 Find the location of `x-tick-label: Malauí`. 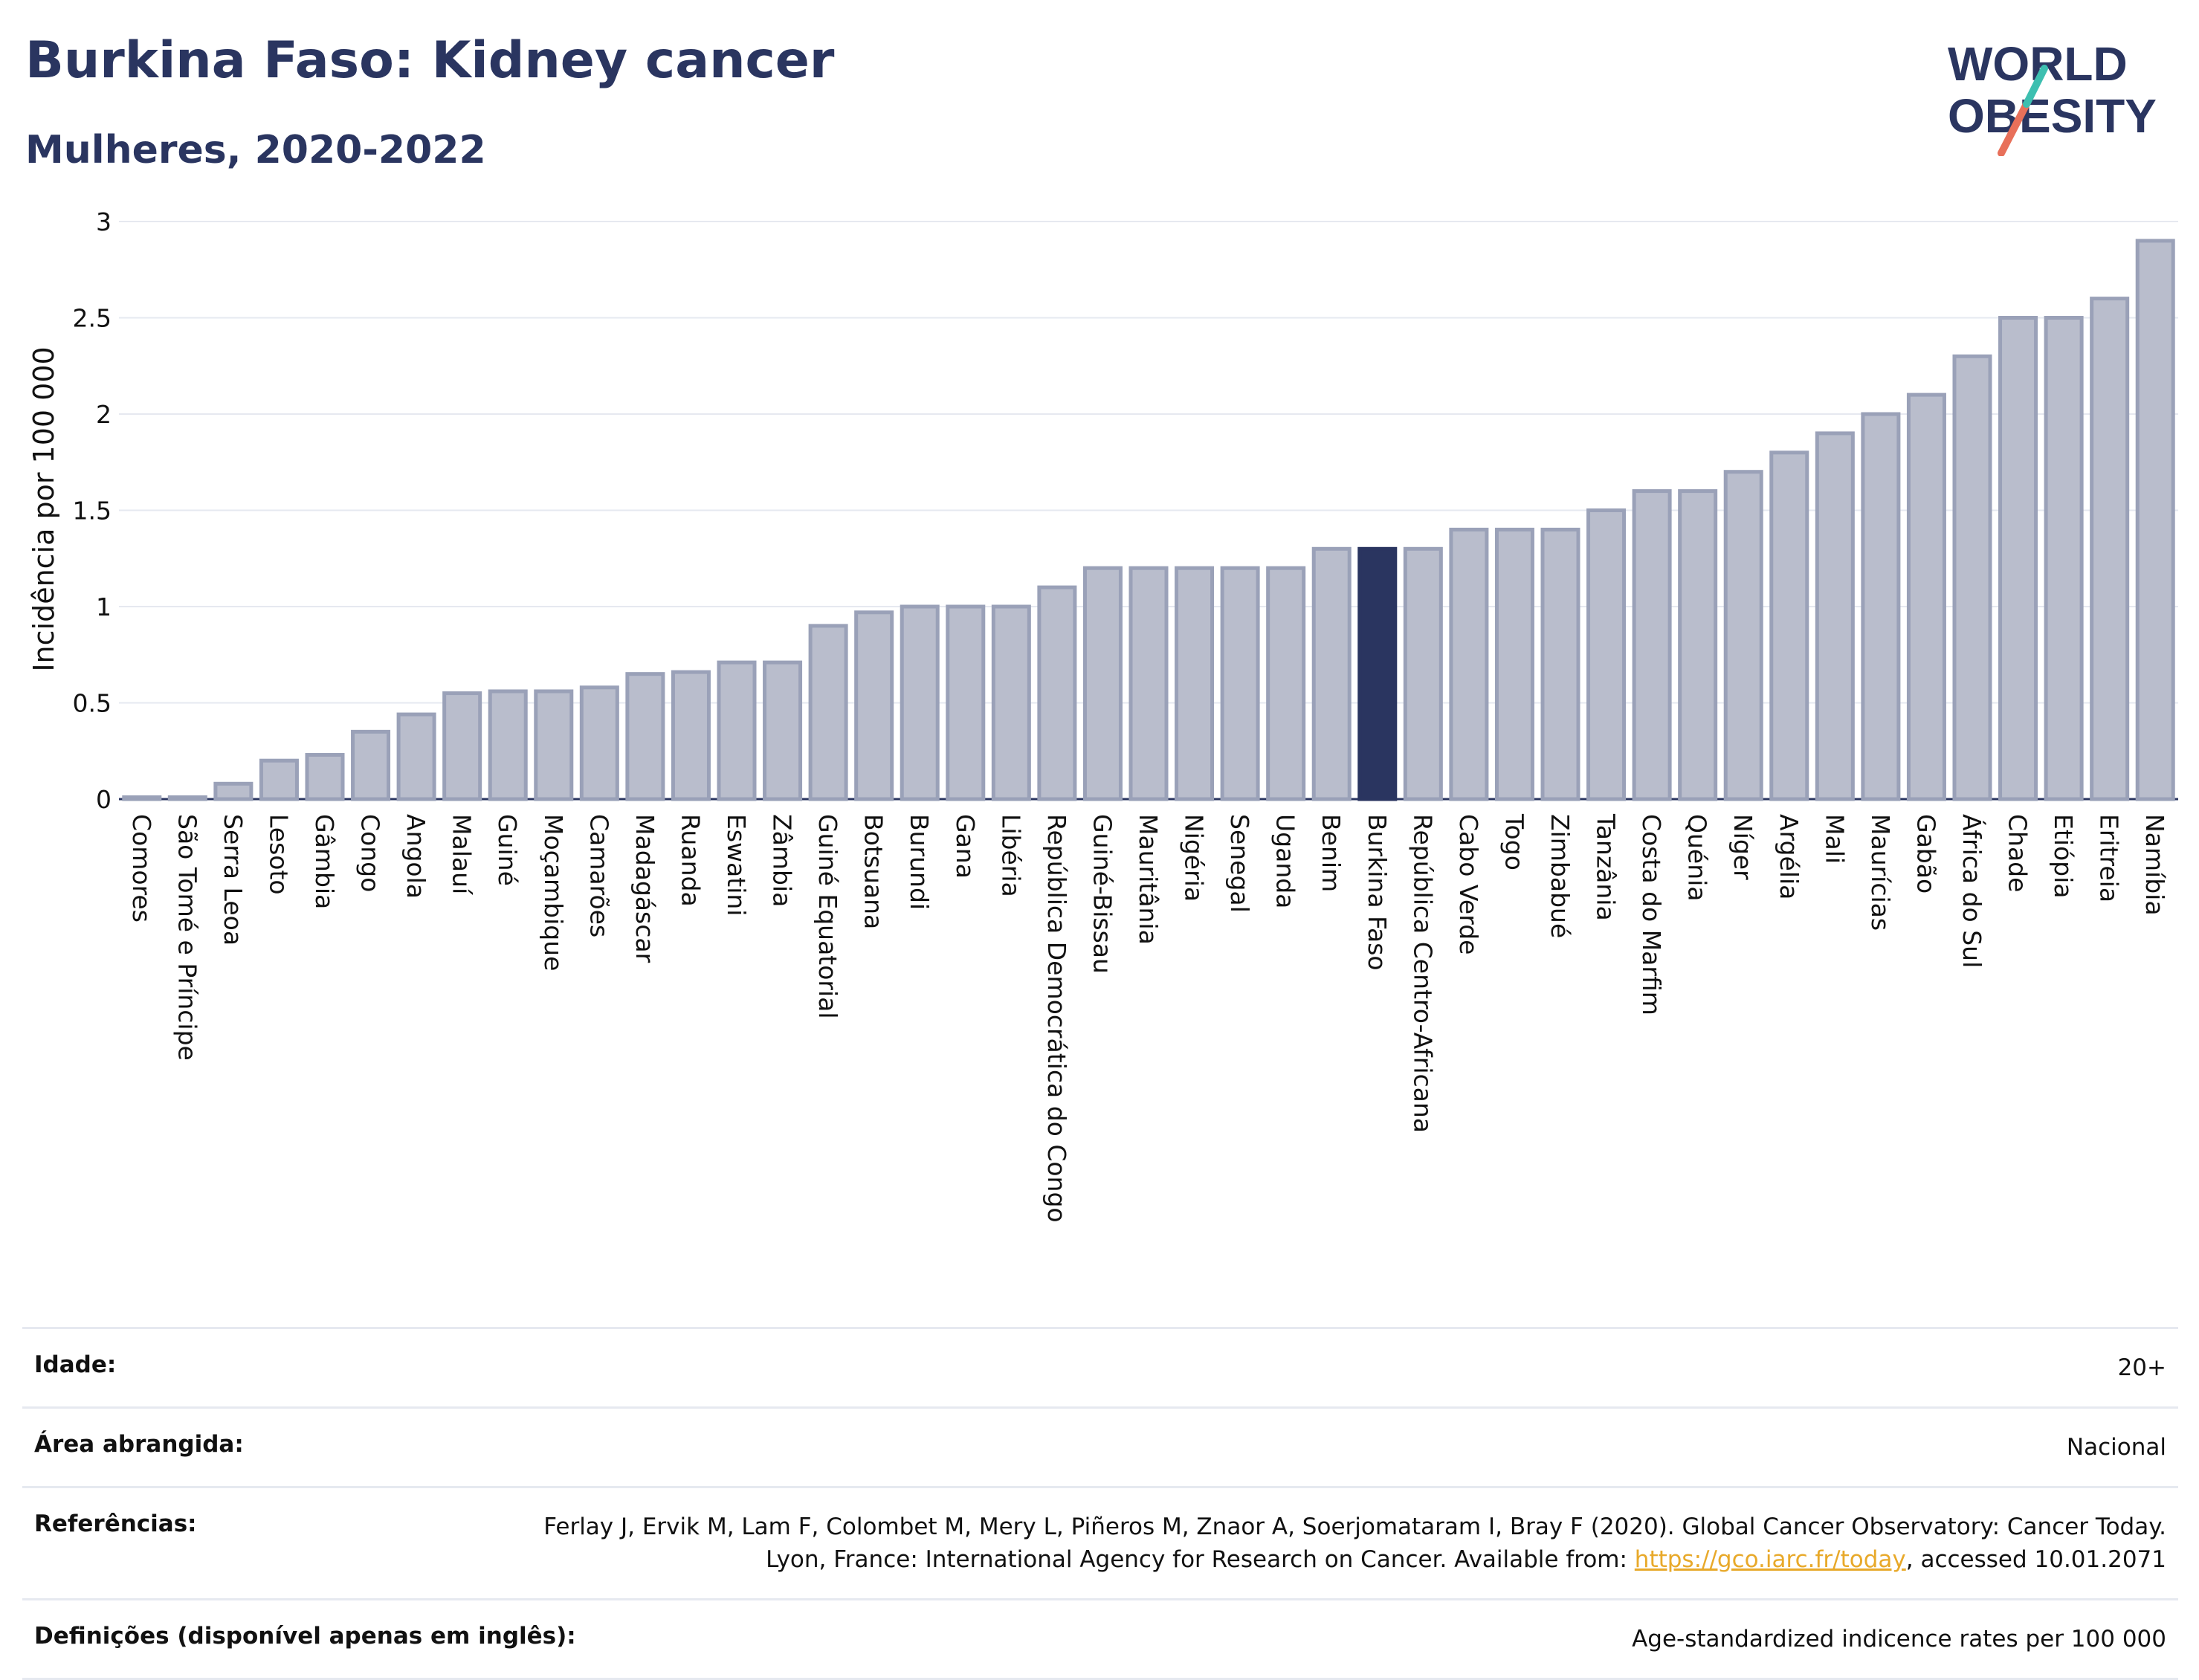

x-tick-label: Malauí is located at coordinates (462, 855).